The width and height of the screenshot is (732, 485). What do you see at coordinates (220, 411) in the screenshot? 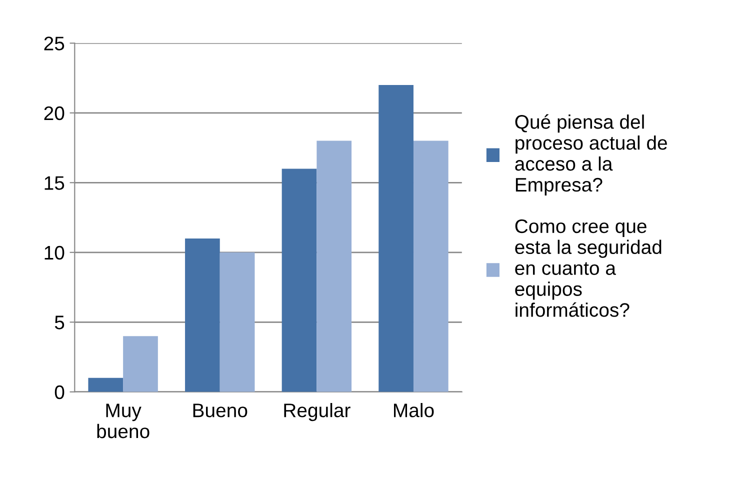
I see `x-tick-label: Bueno` at bounding box center [220, 411].